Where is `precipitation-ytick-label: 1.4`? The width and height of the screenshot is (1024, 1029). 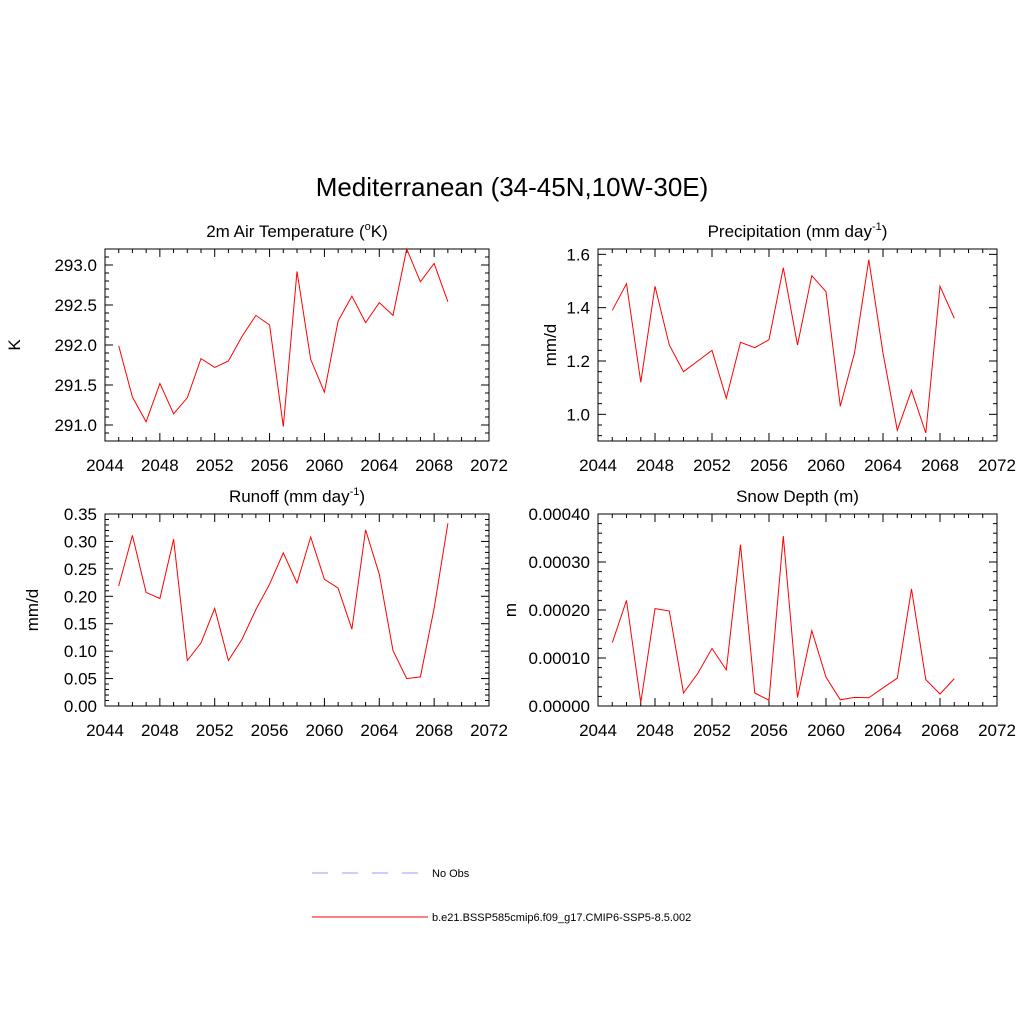 precipitation-ytick-label: 1.4 is located at coordinates (578, 308).